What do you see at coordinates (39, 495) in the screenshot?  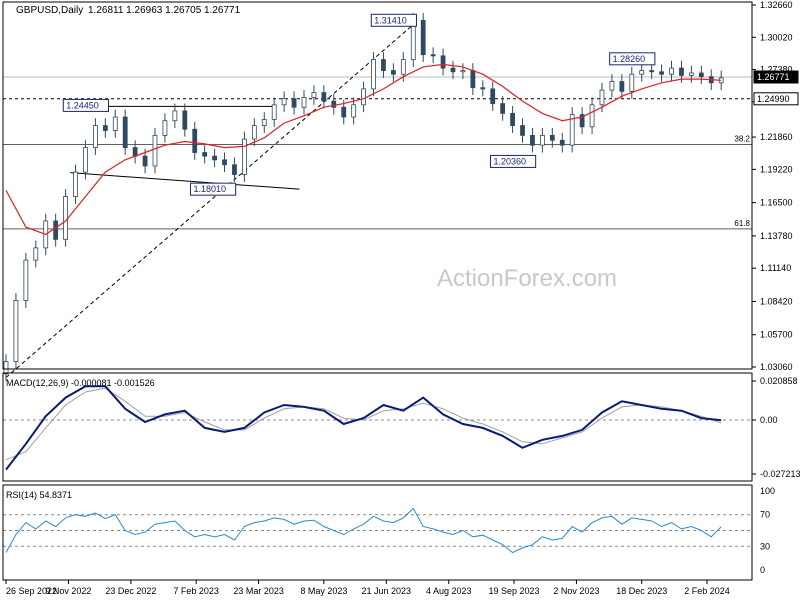 I see `rsi-title: RSI(14) 54.8371` at bounding box center [39, 495].